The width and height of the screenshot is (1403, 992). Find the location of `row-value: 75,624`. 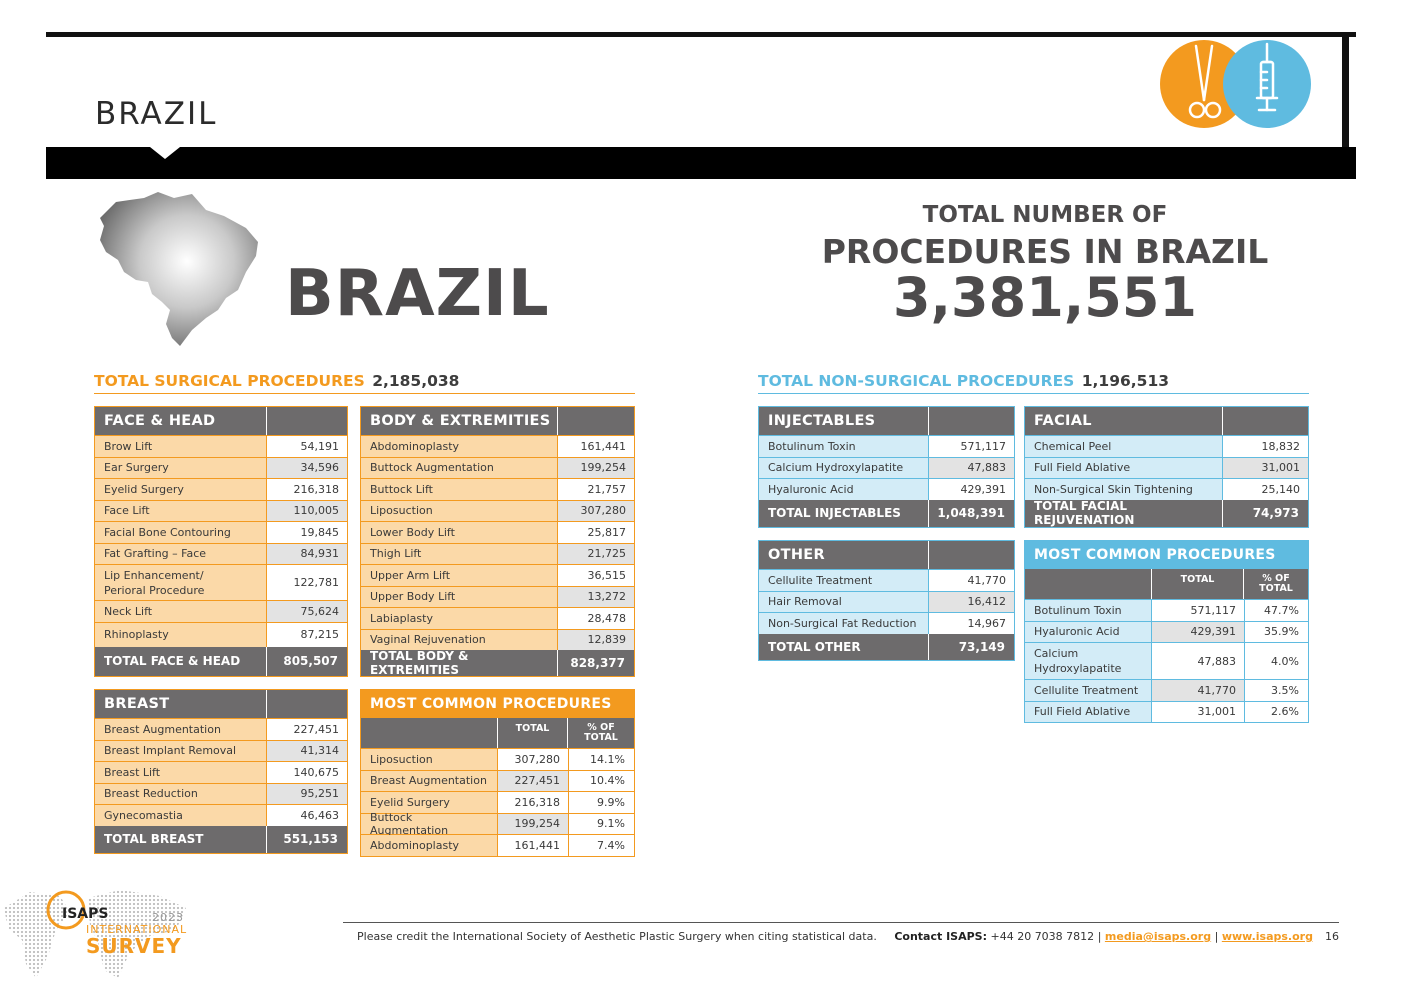

row-value: 75,624 is located at coordinates (307, 611).